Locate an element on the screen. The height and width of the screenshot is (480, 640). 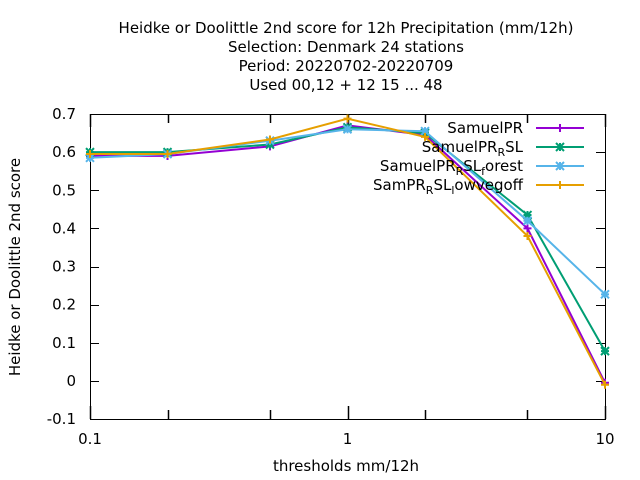
title-line: Period: 20220702-20220709 is located at coordinates (346, 66).